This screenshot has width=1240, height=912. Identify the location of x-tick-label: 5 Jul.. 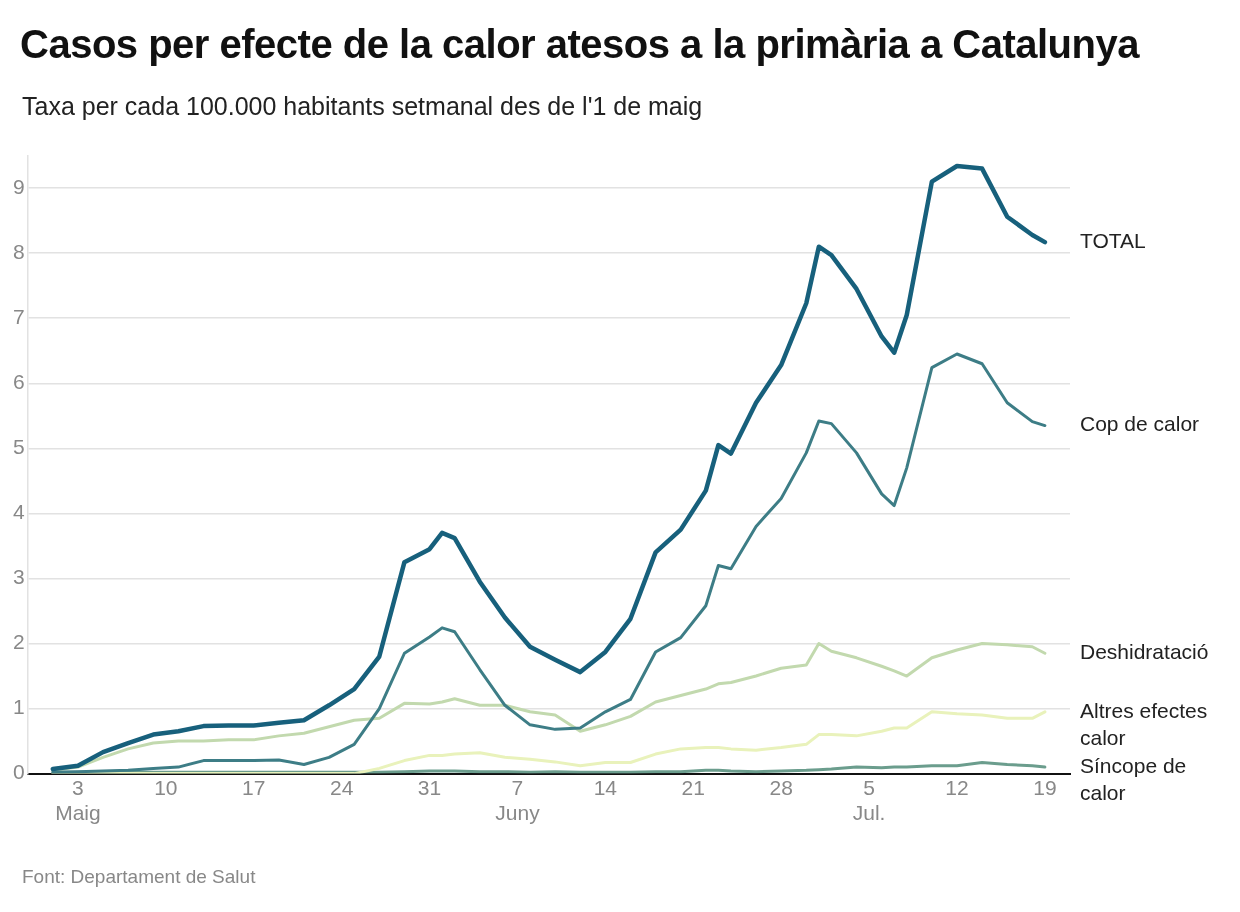
(869, 800).